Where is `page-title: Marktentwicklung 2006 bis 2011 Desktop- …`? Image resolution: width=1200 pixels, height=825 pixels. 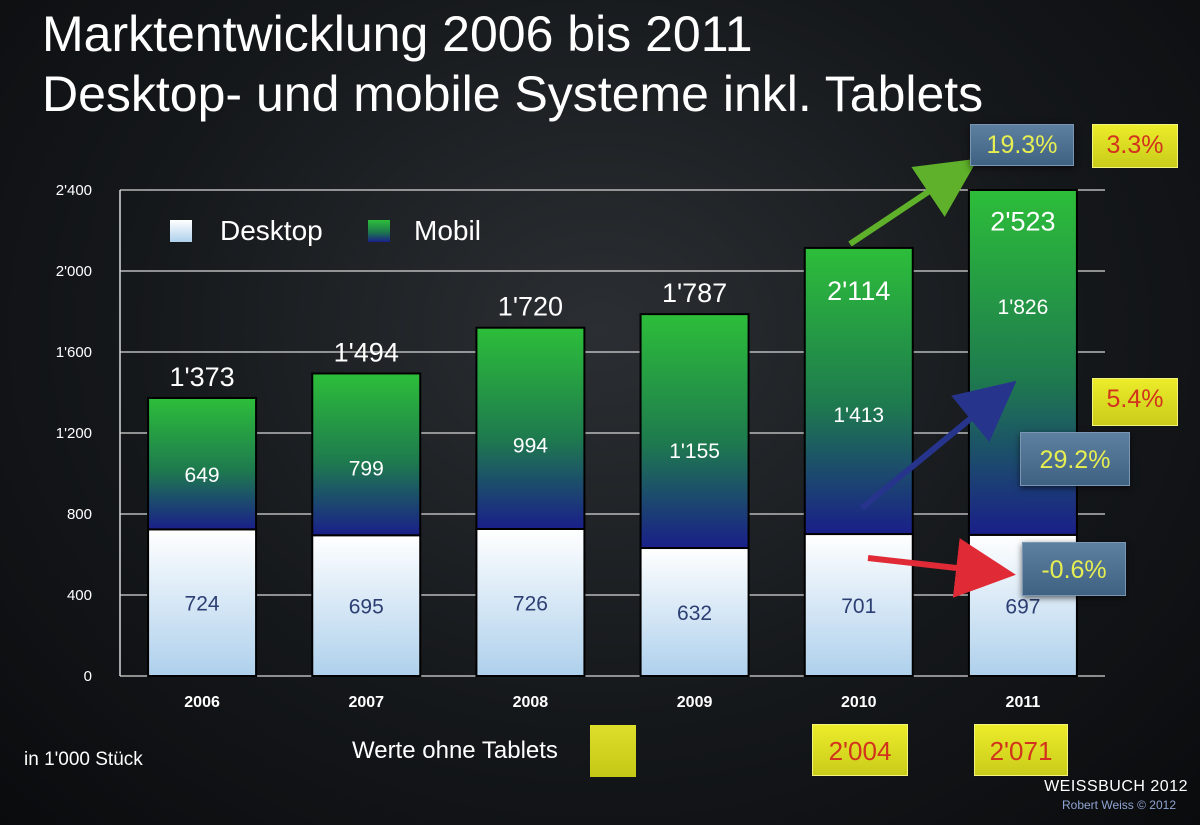
page-title: Marktentwicklung 2006 bis 2011 Desktop- … is located at coordinates (512, 64).